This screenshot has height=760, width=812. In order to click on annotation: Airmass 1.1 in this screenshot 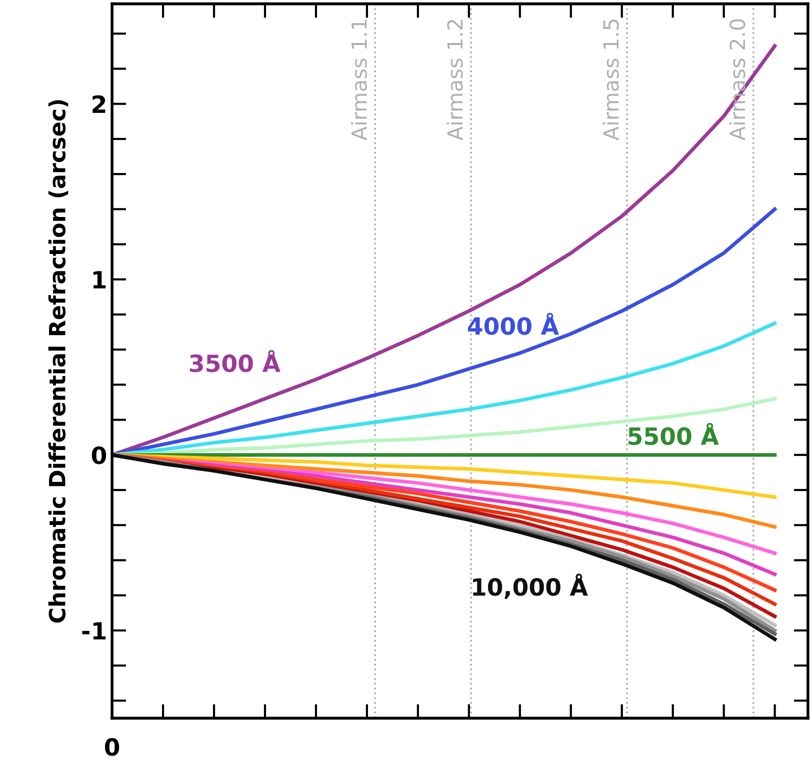, I will do `click(358, 80)`.